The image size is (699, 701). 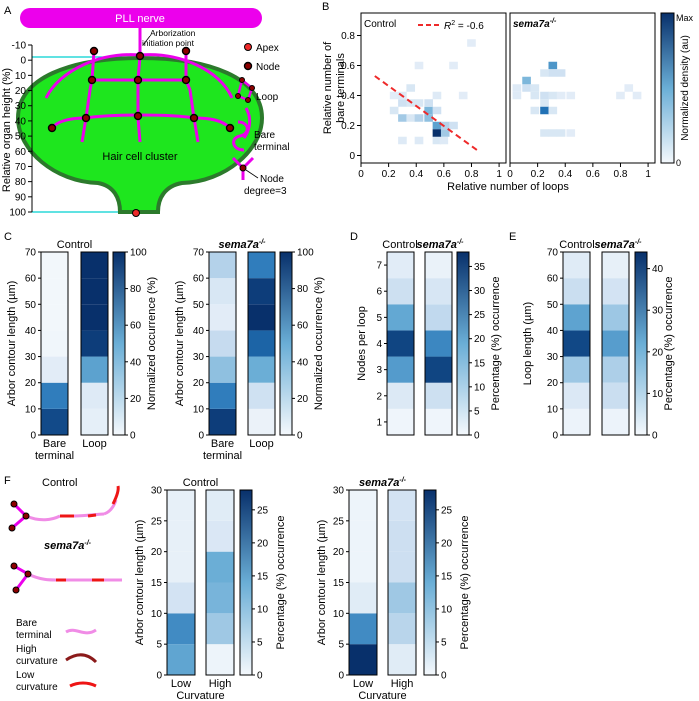 I want to click on heatmap-column-frame, so click(x=261, y=343).